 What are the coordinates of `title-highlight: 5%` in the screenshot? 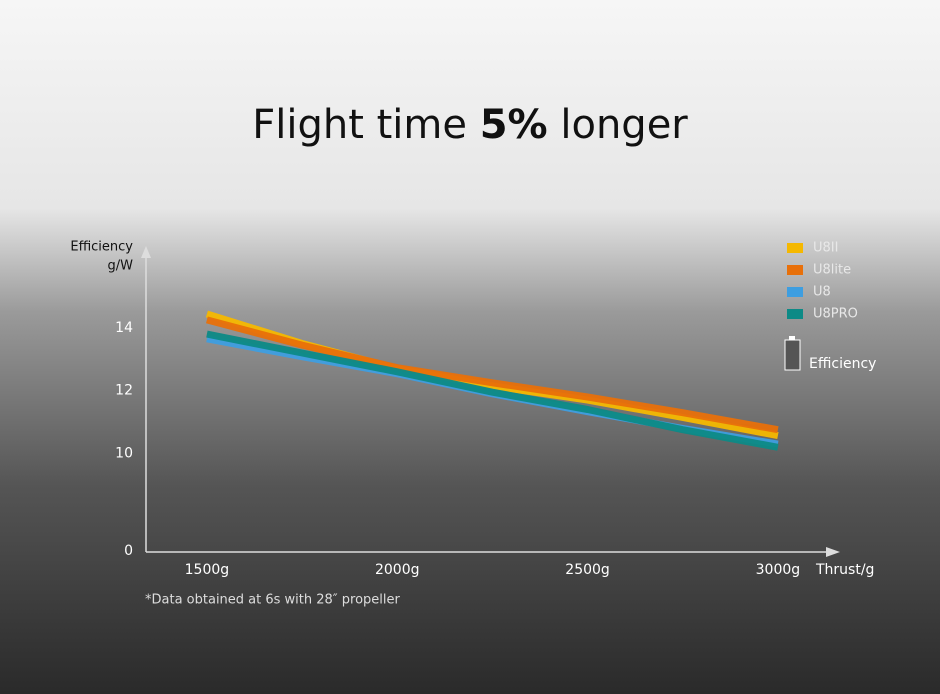 It's located at (514, 125).